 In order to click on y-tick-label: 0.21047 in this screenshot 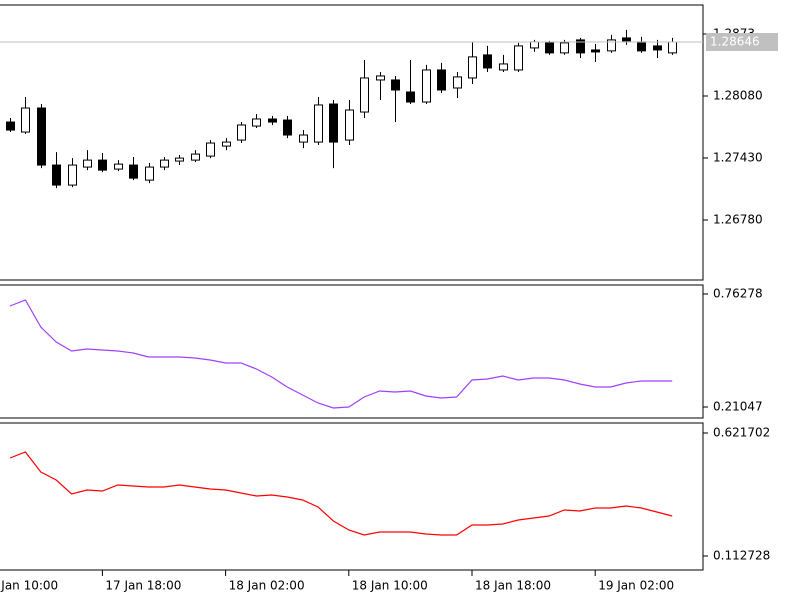, I will do `click(738, 406)`.